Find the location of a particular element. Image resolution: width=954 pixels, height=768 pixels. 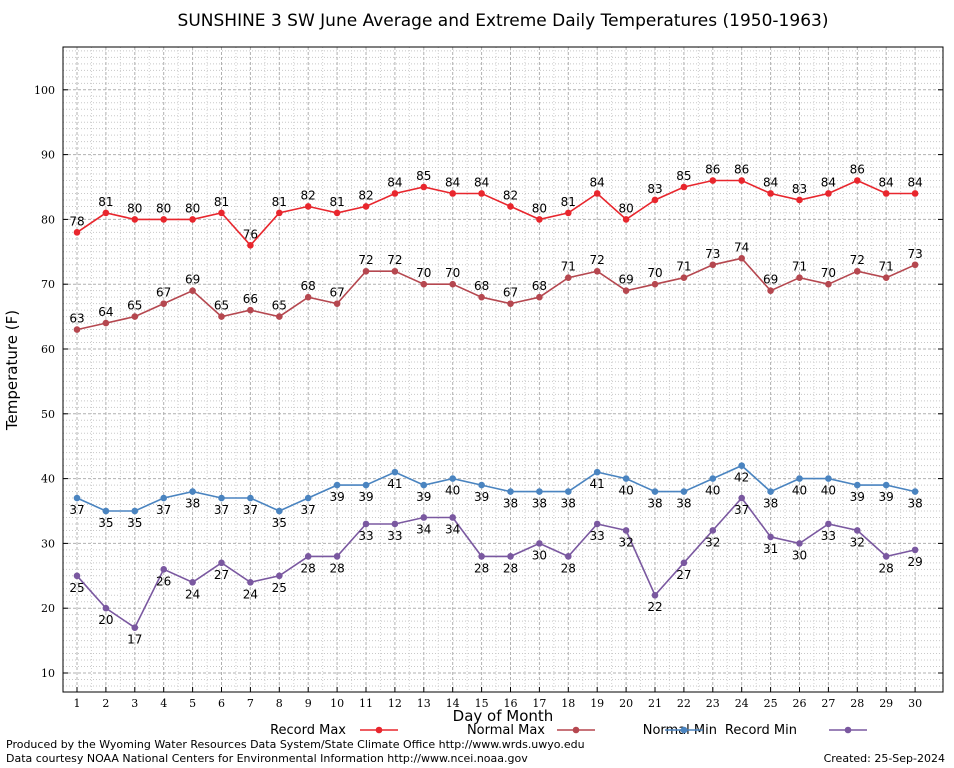

data-label: 41 is located at coordinates (597, 484).